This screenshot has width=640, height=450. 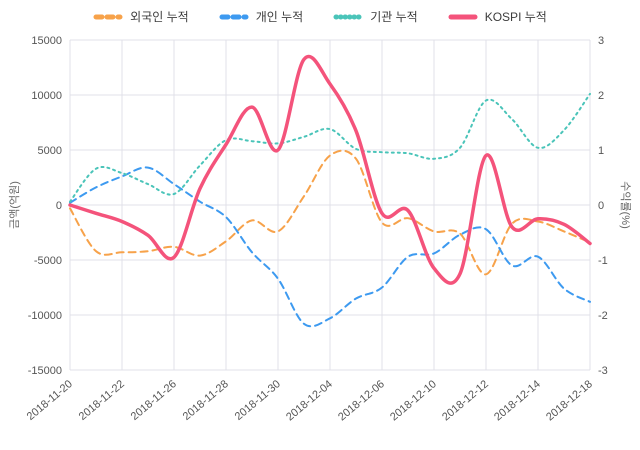 I want to click on legend-item-individual: 개인 누적, so click(x=261, y=16).